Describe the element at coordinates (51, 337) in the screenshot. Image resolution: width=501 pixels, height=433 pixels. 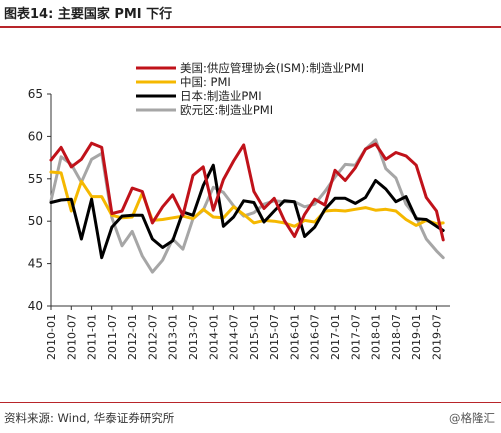
I see `x-tick-label: 2010-01` at that location.